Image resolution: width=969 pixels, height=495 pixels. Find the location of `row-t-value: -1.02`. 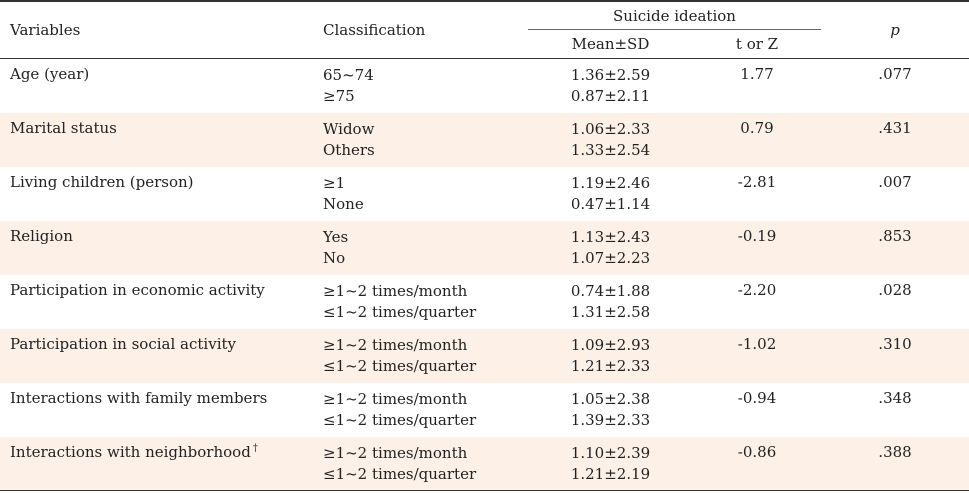

row-t-value: -1.02 is located at coordinates (757, 344).